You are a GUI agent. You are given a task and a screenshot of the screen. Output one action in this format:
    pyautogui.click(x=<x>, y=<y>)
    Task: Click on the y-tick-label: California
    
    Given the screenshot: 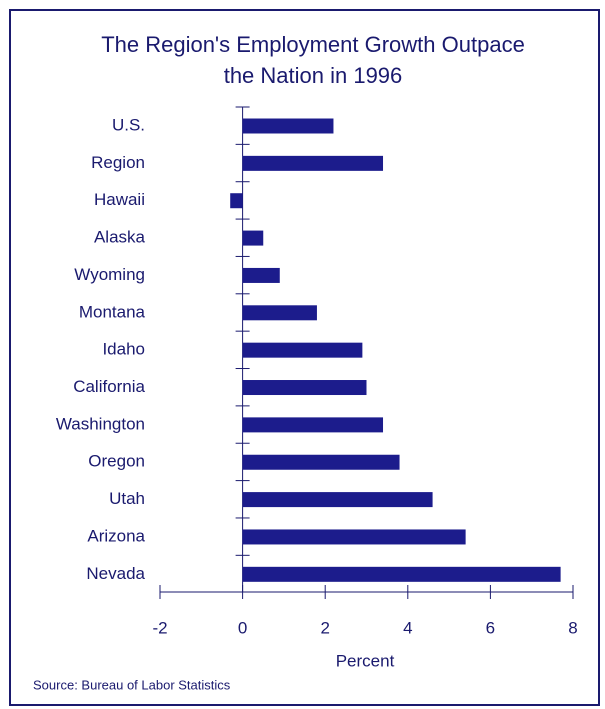 What is the action you would take?
    pyautogui.click(x=109, y=386)
    